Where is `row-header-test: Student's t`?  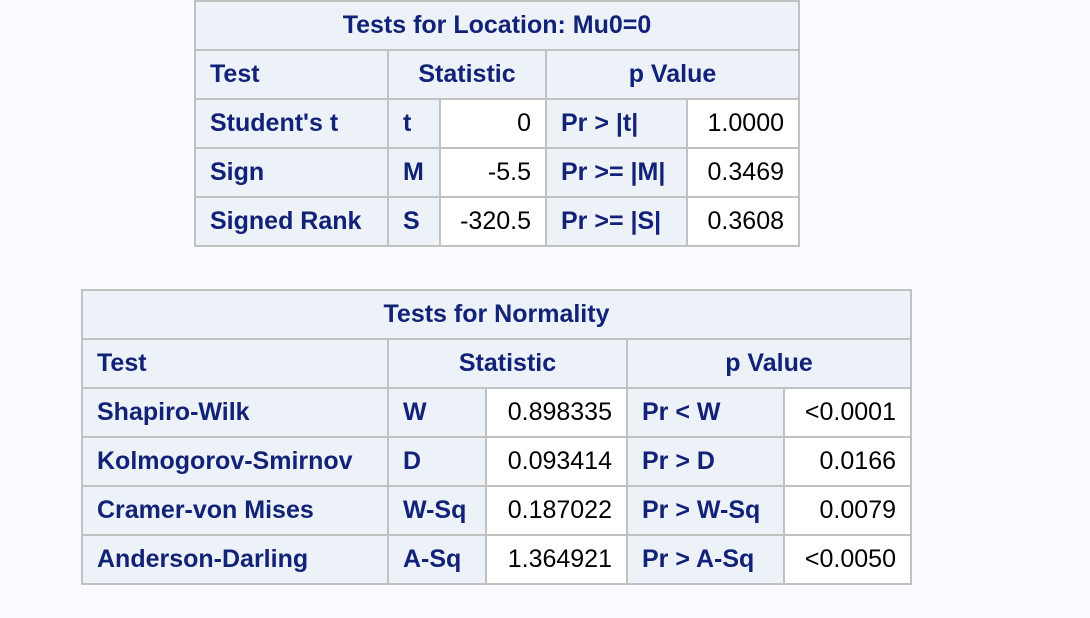 row-header-test: Student's t is located at coordinates (291, 123).